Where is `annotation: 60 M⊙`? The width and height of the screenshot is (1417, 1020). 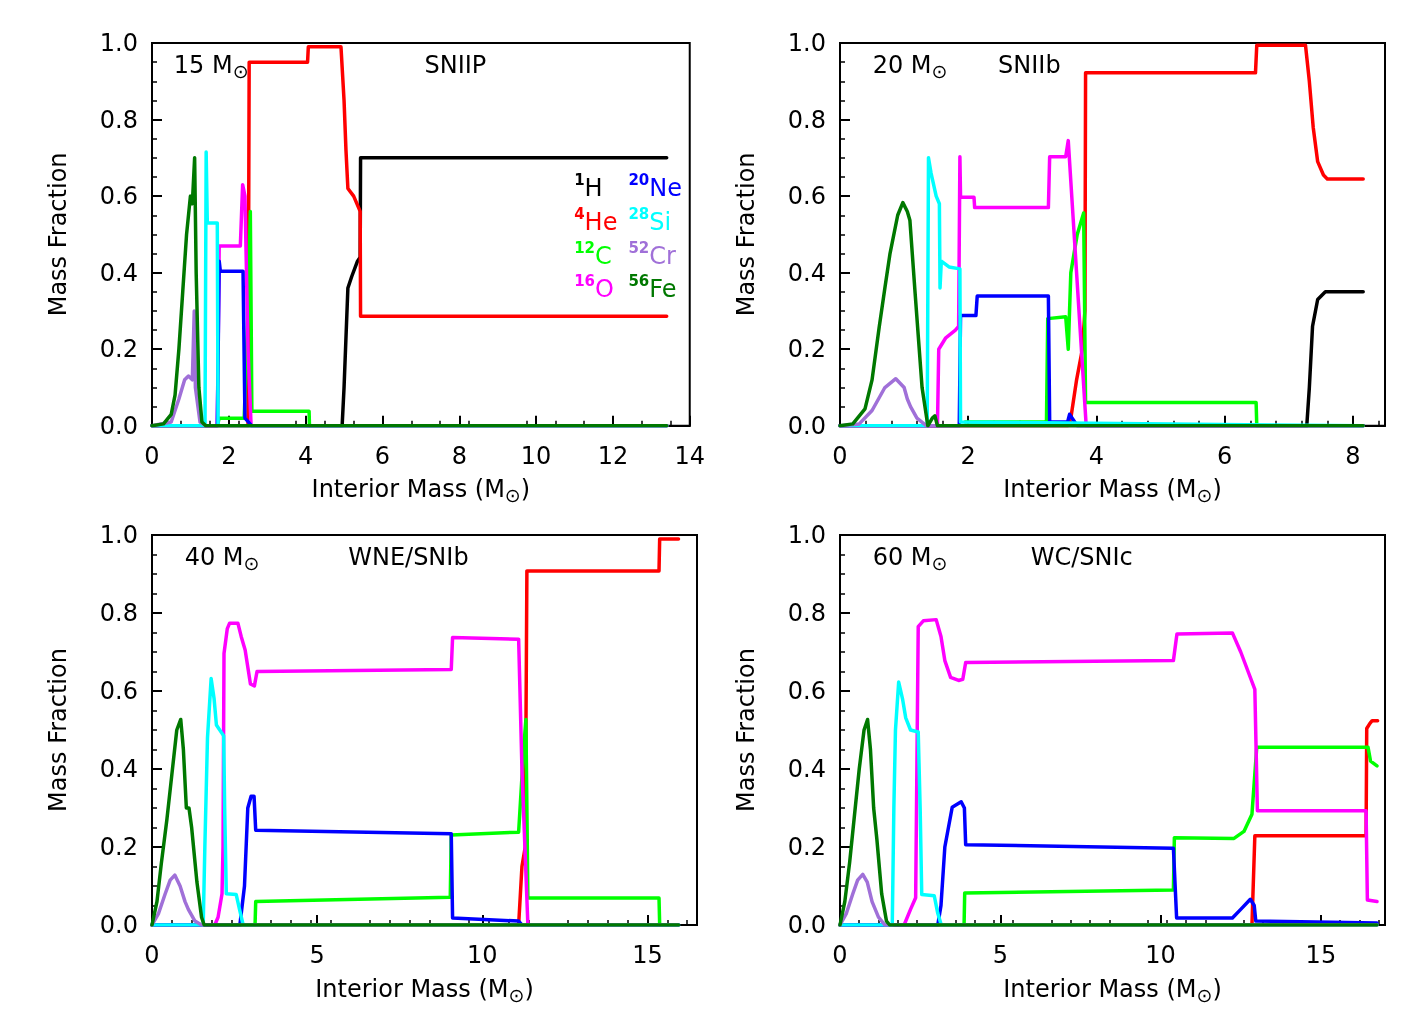
annotation: 60 M⊙ is located at coordinates (910, 559).